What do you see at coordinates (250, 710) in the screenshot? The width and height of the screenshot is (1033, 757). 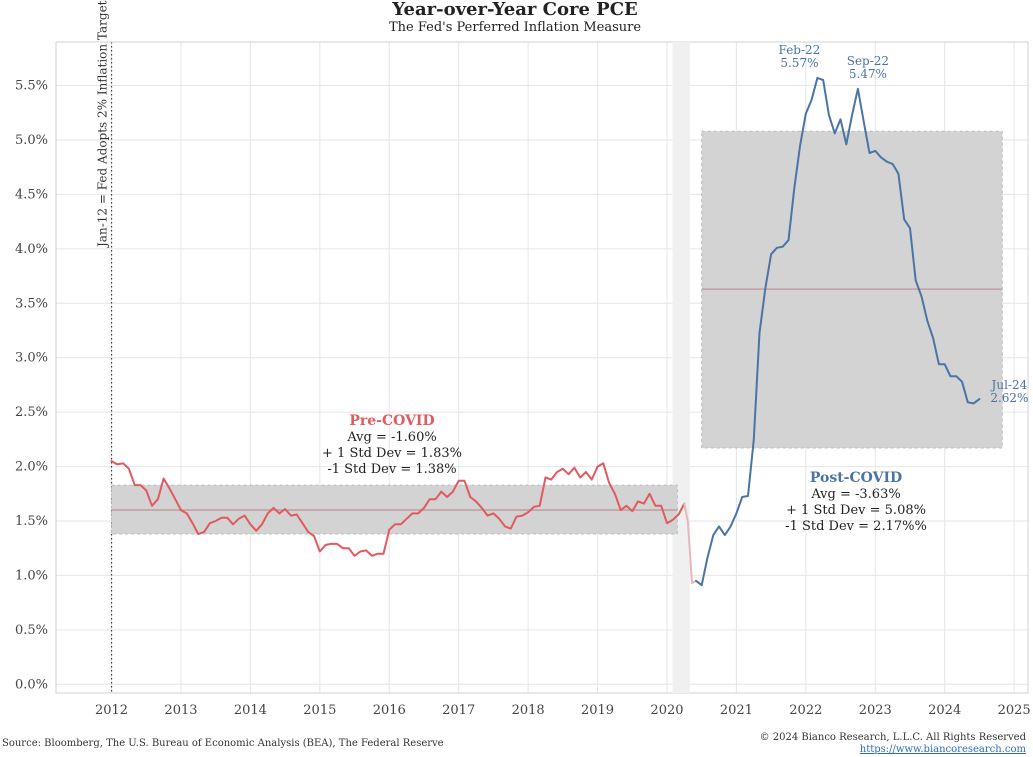 I see `x-tick-label: 2014` at bounding box center [250, 710].